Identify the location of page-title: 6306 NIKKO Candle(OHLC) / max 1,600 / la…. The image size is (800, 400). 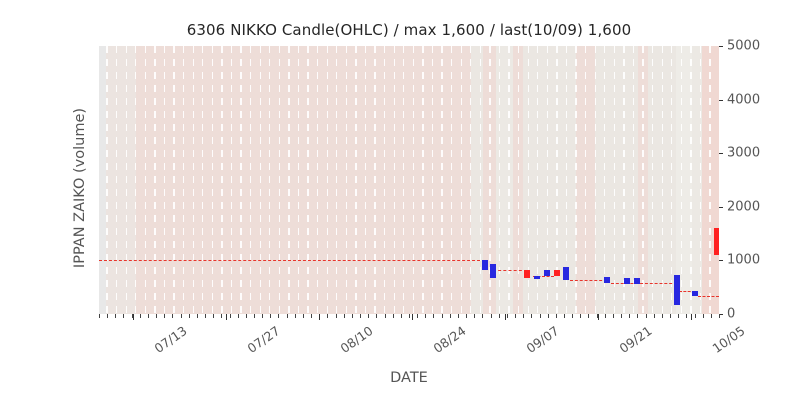
(409, 30).